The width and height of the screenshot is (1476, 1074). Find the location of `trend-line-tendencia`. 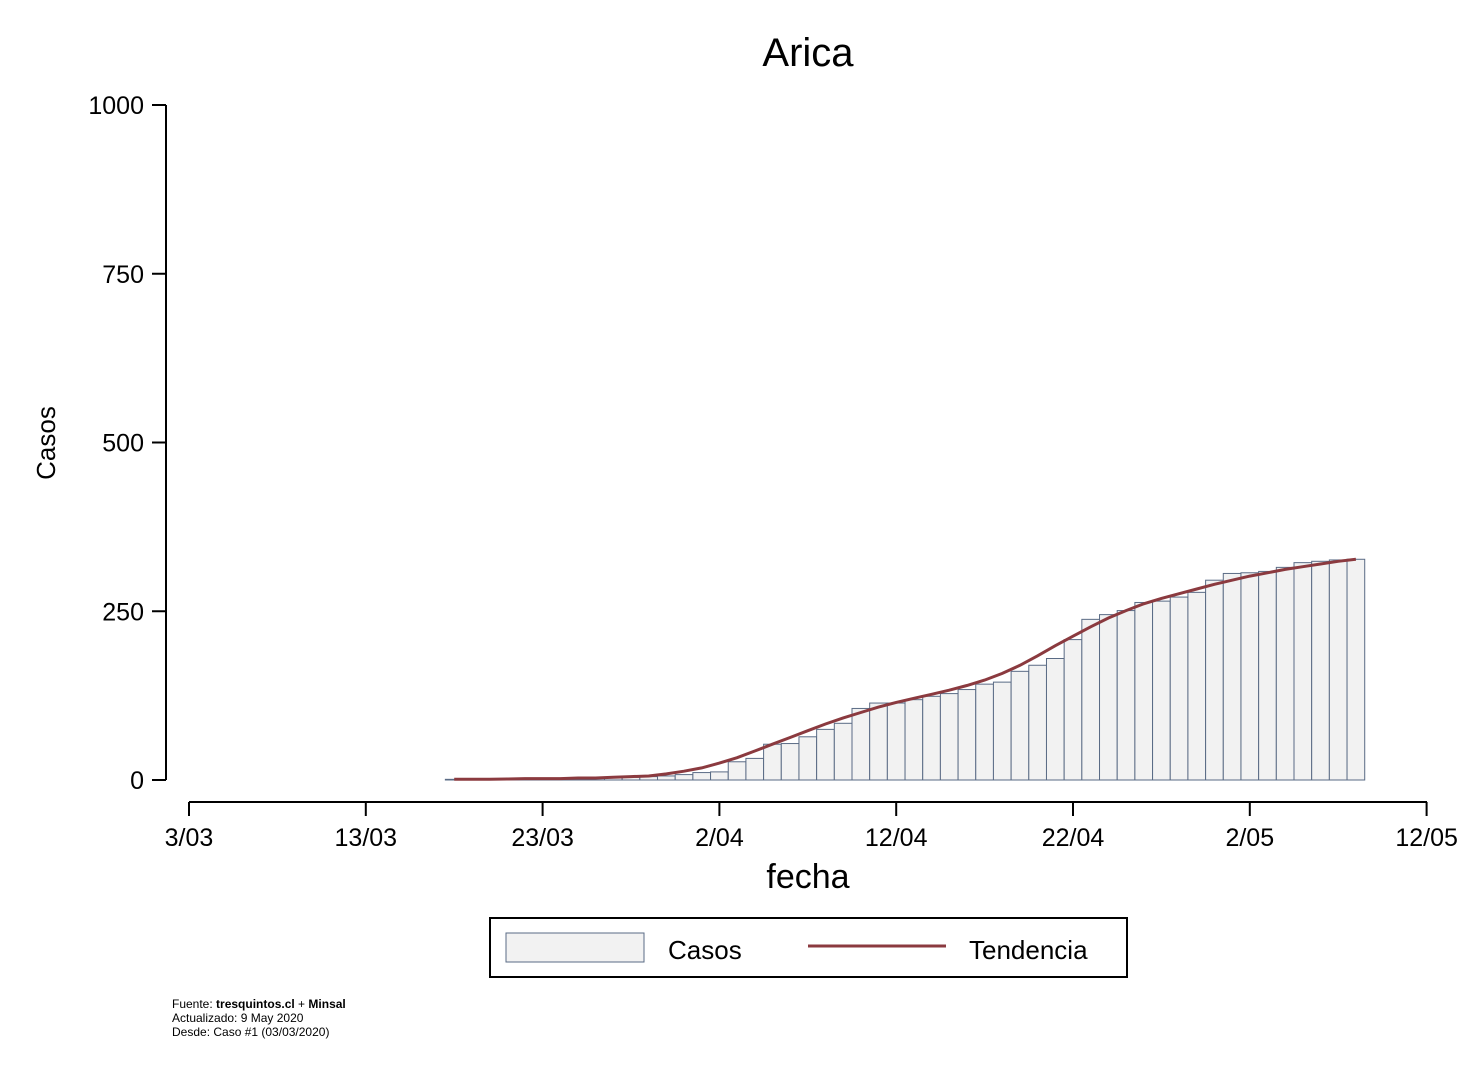

trend-line-tendencia is located at coordinates (905, 669).